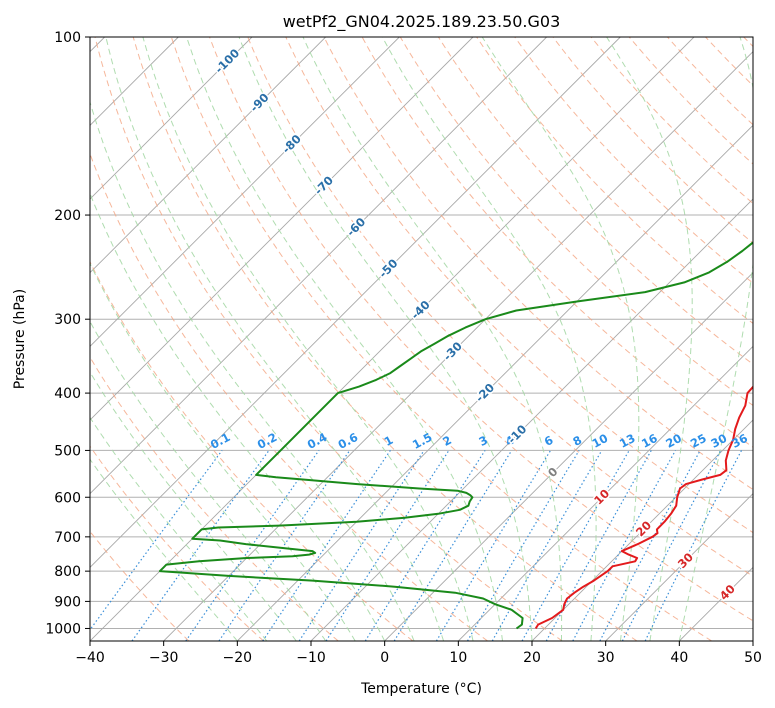  Describe the element at coordinates (698, 441) in the screenshot. I see `mixing-ratio-label: 25` at that location.